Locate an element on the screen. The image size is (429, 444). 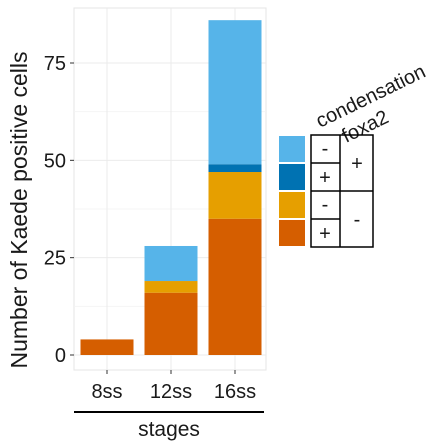
bar-segment-12ss-s1 is located at coordinates (171, 323).